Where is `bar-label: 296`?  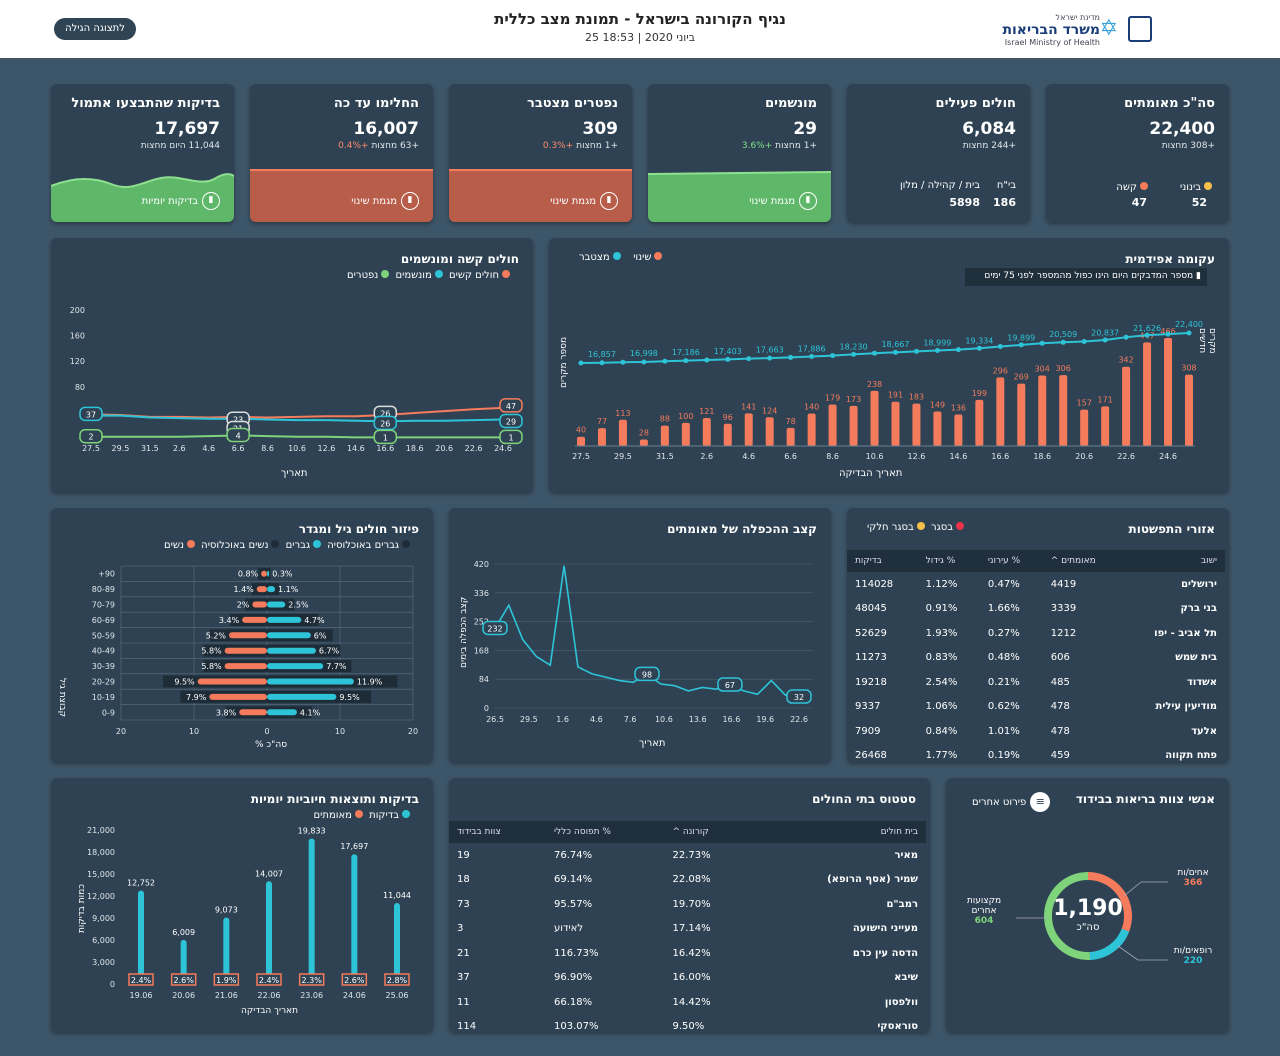 bar-label: 296 is located at coordinates (1000, 370).